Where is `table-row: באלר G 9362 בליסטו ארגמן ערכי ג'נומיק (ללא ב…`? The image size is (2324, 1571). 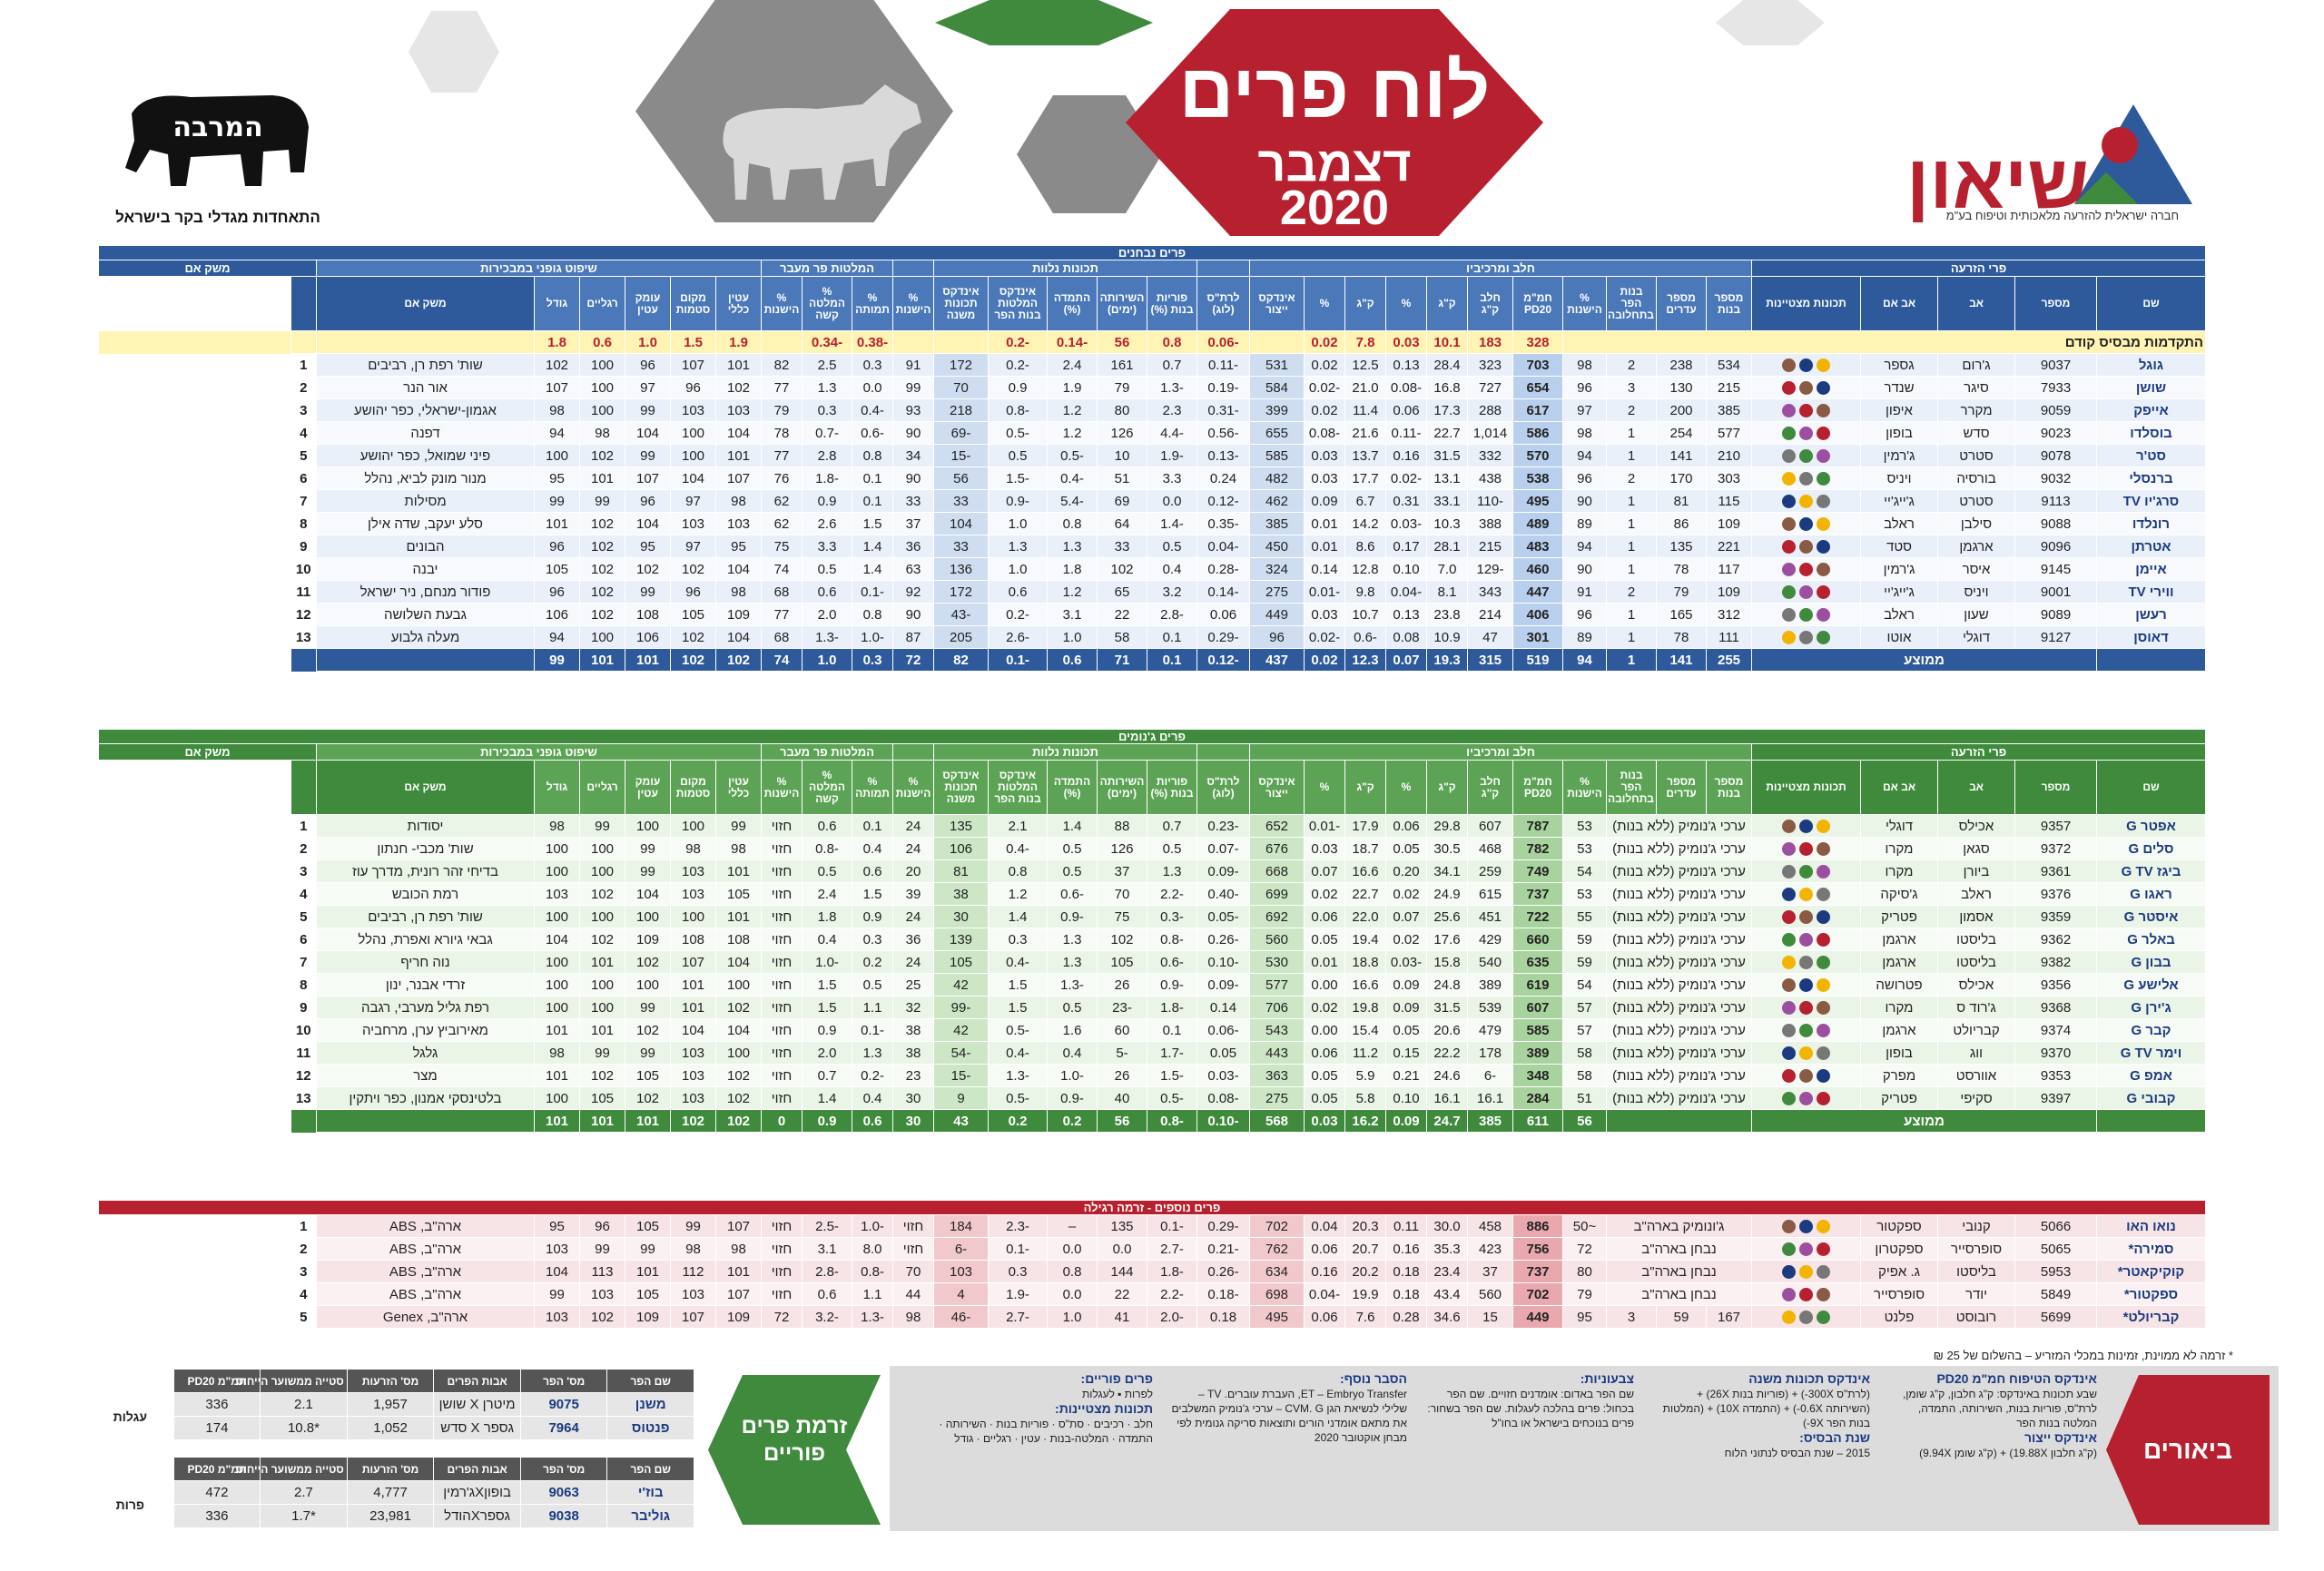 table-row: באלר G 9362 בליסטו ארגמן ערכי ג'נומיק (ללא ב… is located at coordinates (1152, 939).